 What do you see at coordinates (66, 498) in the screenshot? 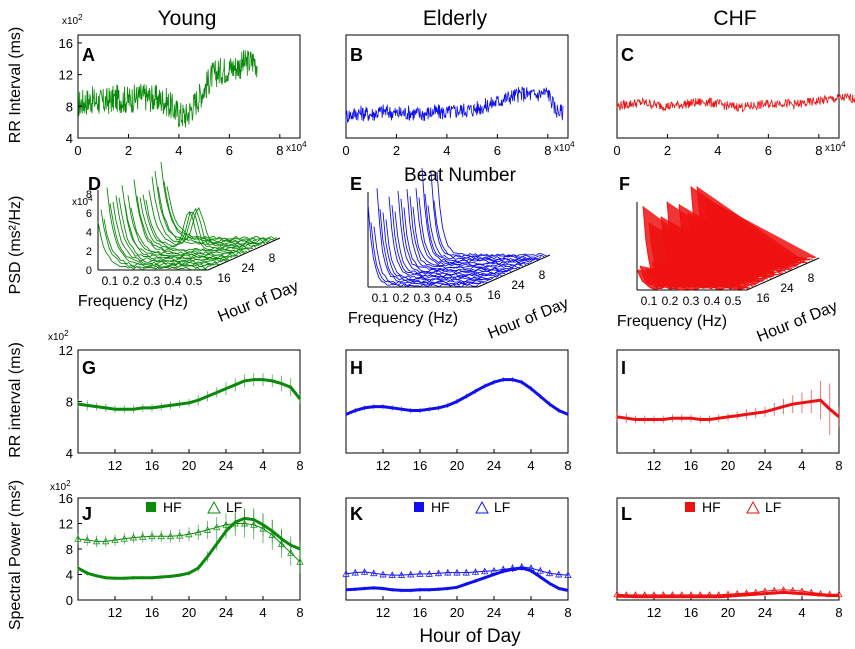
I see `y-tick-label: 16` at bounding box center [66, 498].